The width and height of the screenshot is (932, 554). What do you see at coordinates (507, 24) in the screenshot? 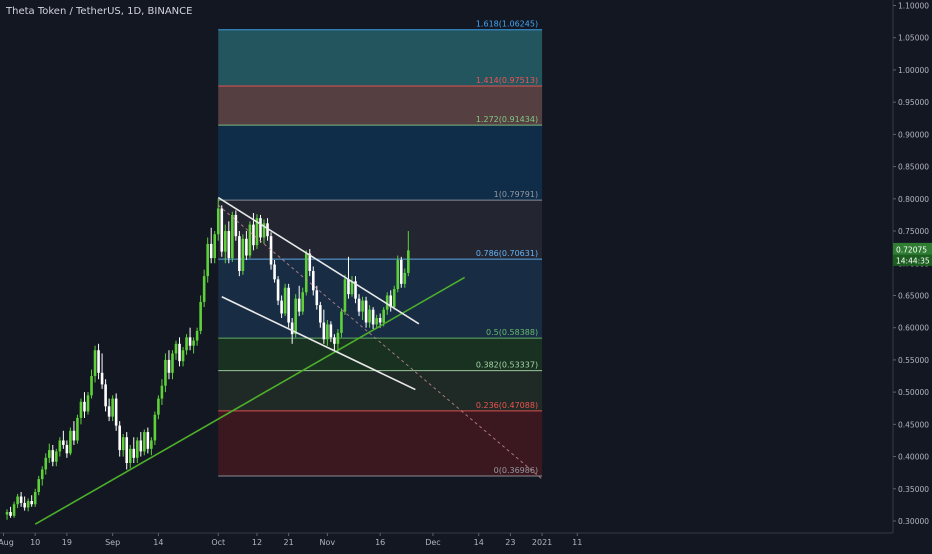
I see `fib-label: 1.618(1.06245)` at bounding box center [507, 24].